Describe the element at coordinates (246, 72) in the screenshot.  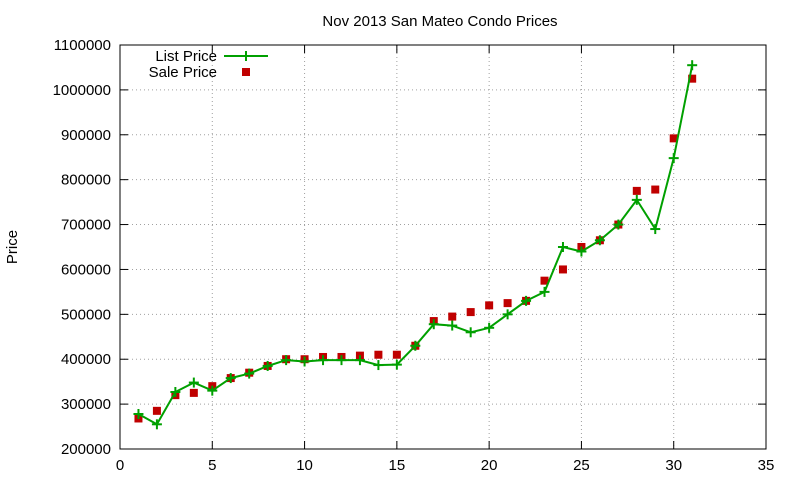
I see `legend-symbol-sale-price` at that location.